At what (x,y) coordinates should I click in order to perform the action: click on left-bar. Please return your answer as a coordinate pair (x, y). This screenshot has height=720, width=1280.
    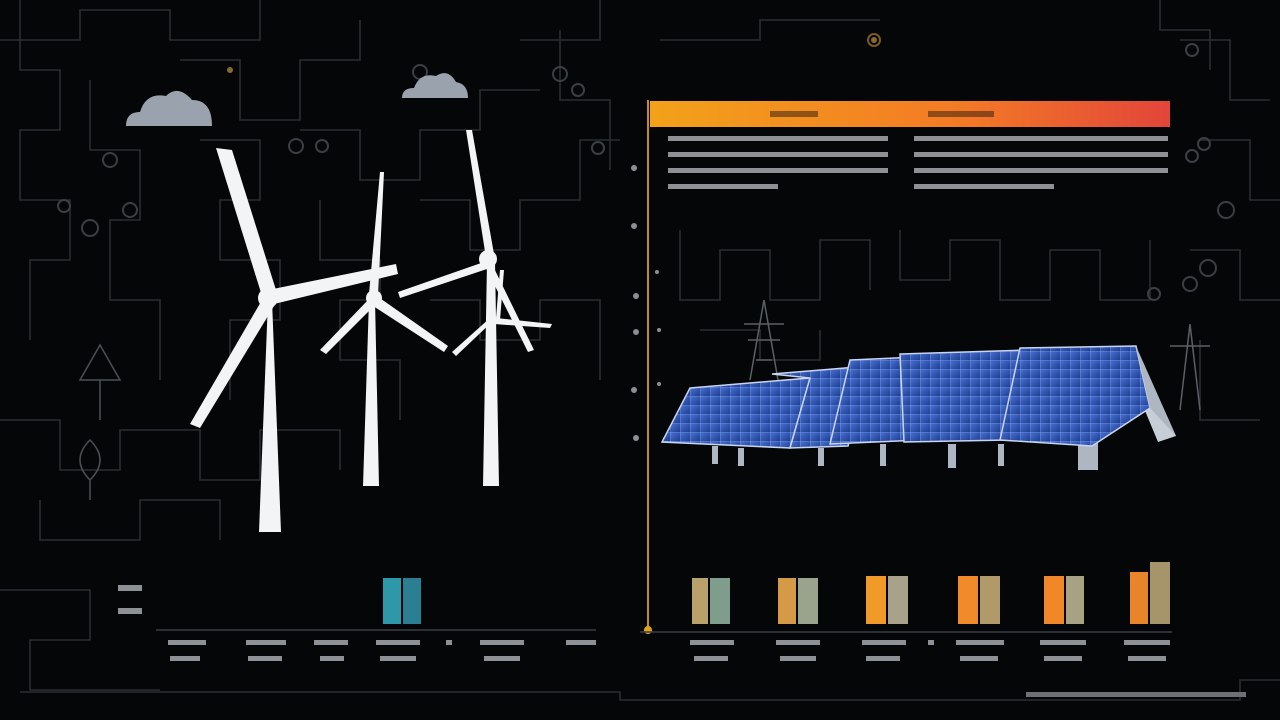
    Looking at the image, I should click on (402, 601).